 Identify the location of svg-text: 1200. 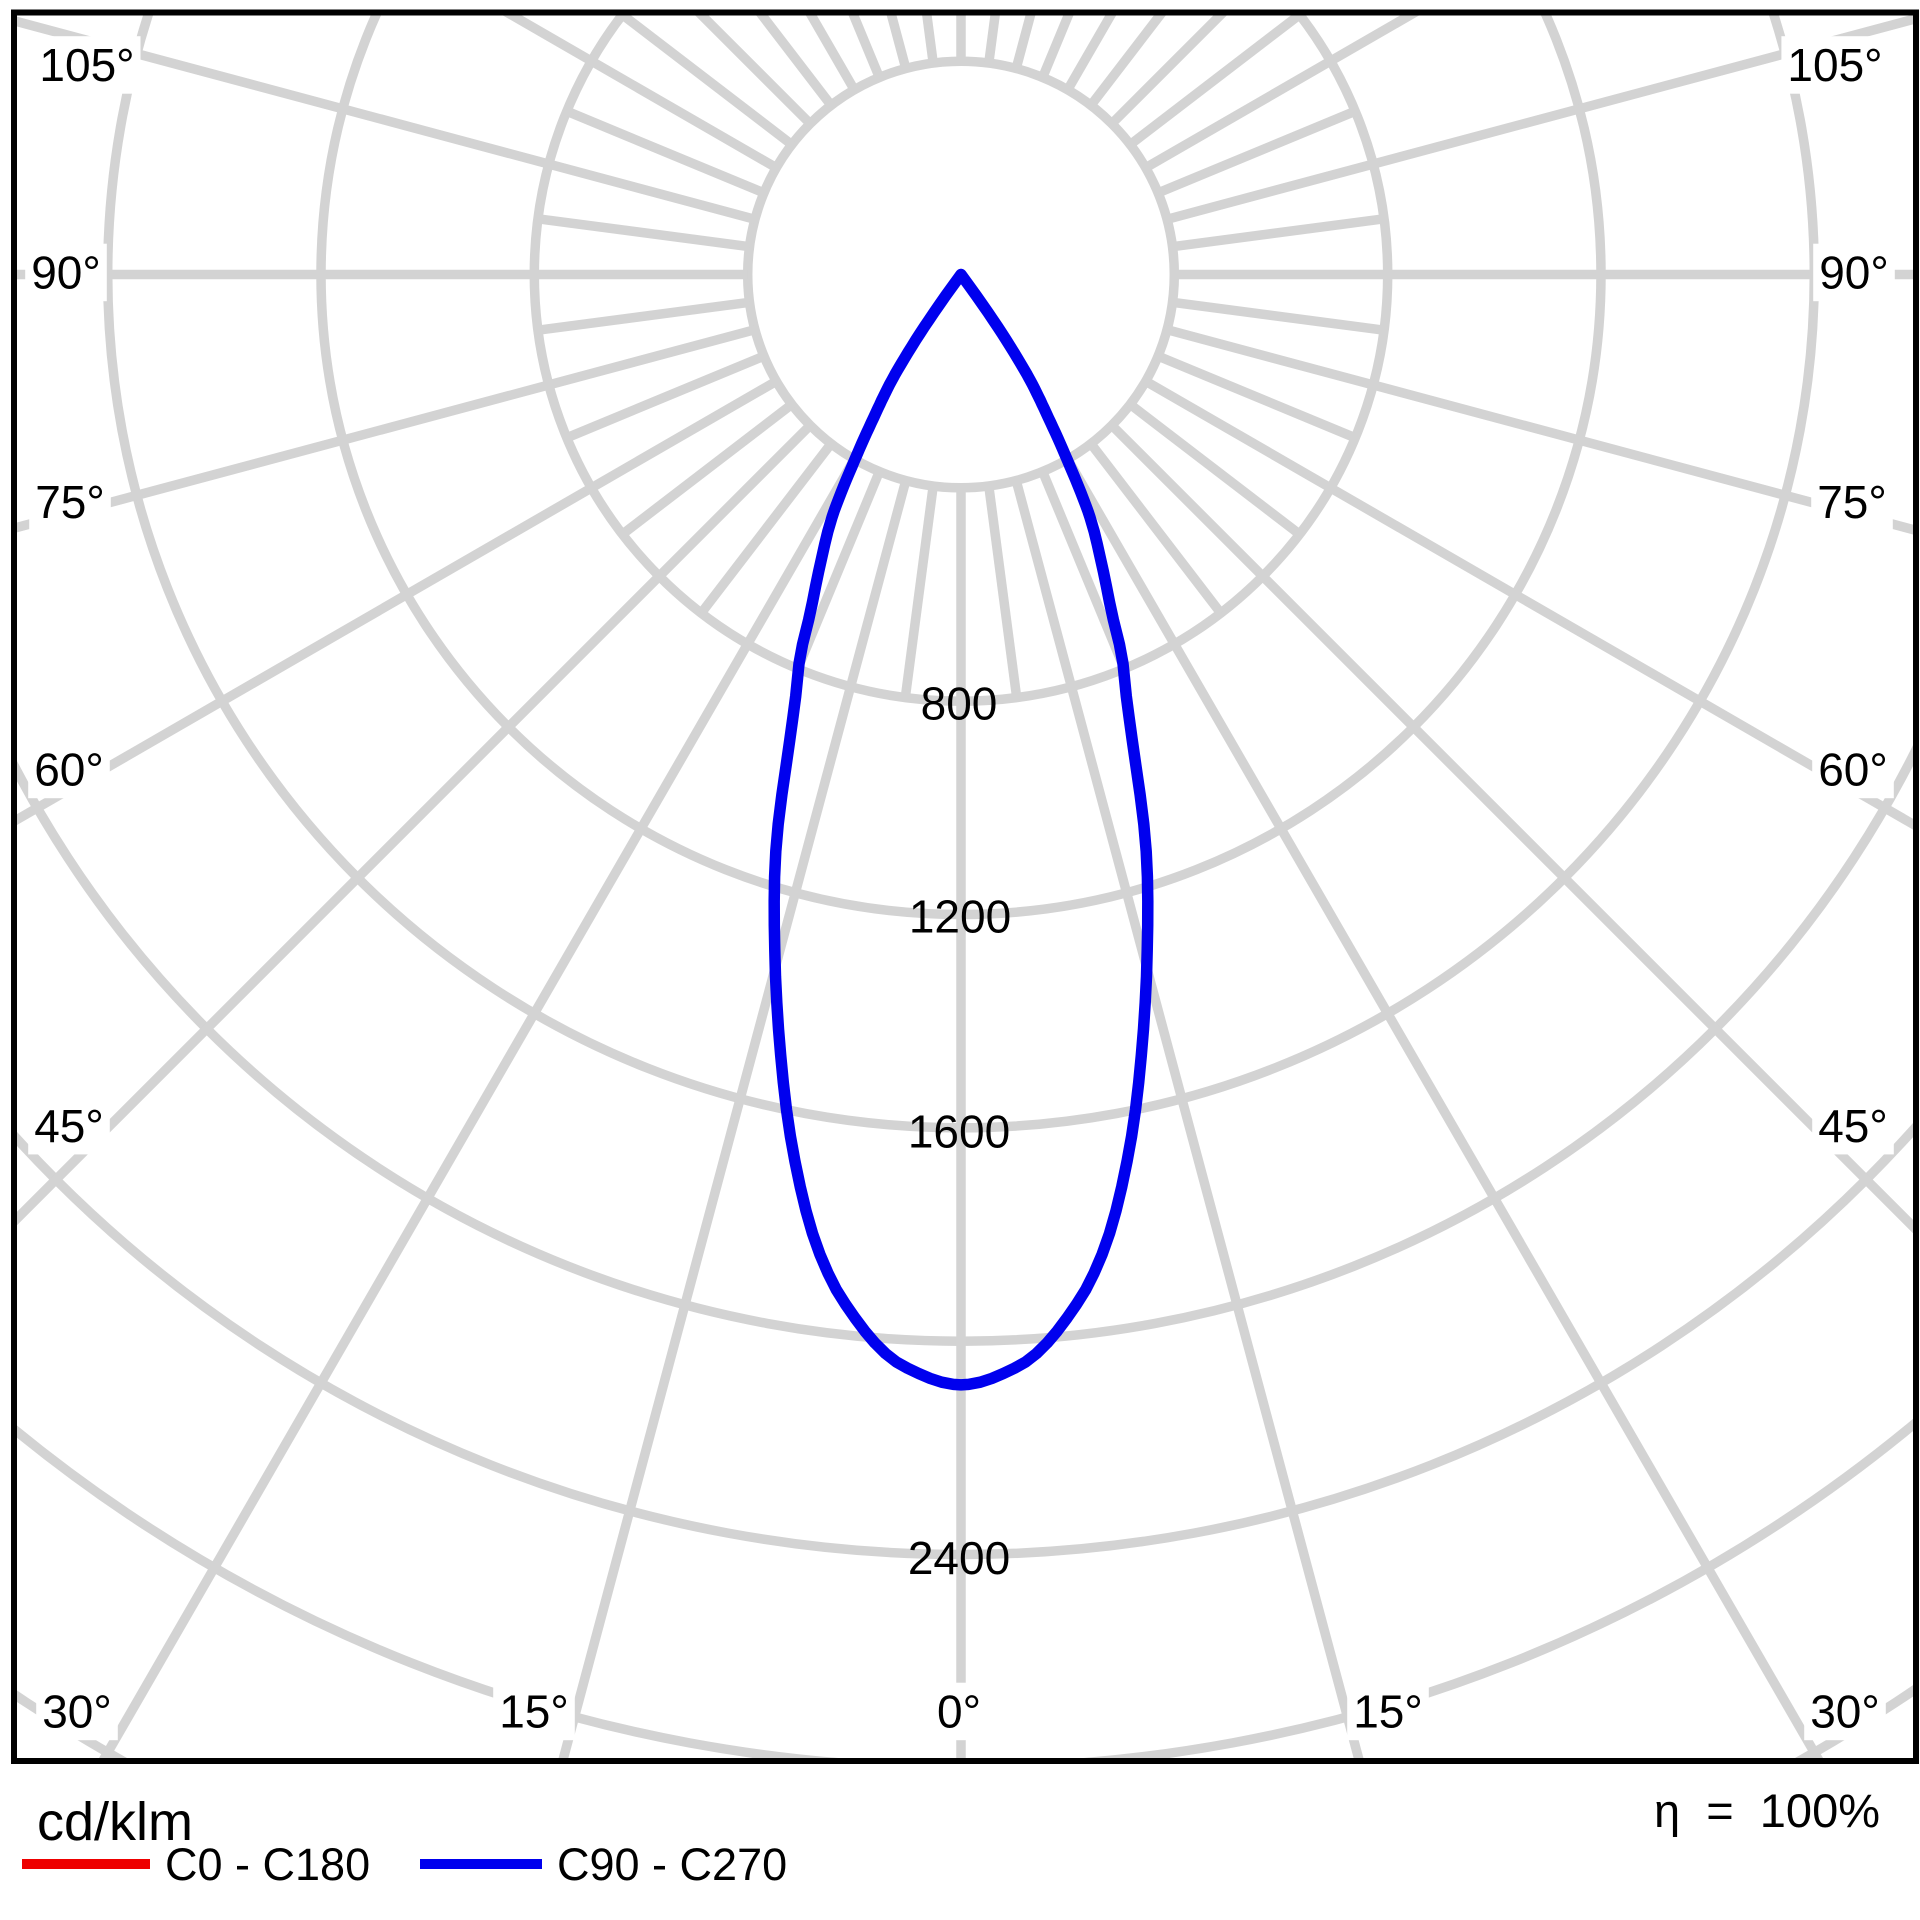
(960, 917).